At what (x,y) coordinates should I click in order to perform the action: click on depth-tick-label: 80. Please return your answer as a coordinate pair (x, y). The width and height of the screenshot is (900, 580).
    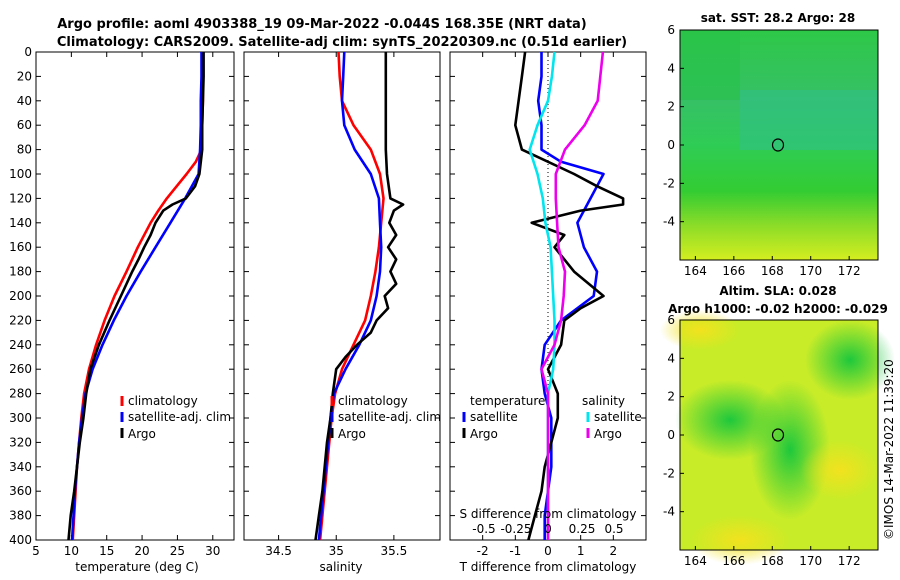
    Looking at the image, I should click on (24, 150).